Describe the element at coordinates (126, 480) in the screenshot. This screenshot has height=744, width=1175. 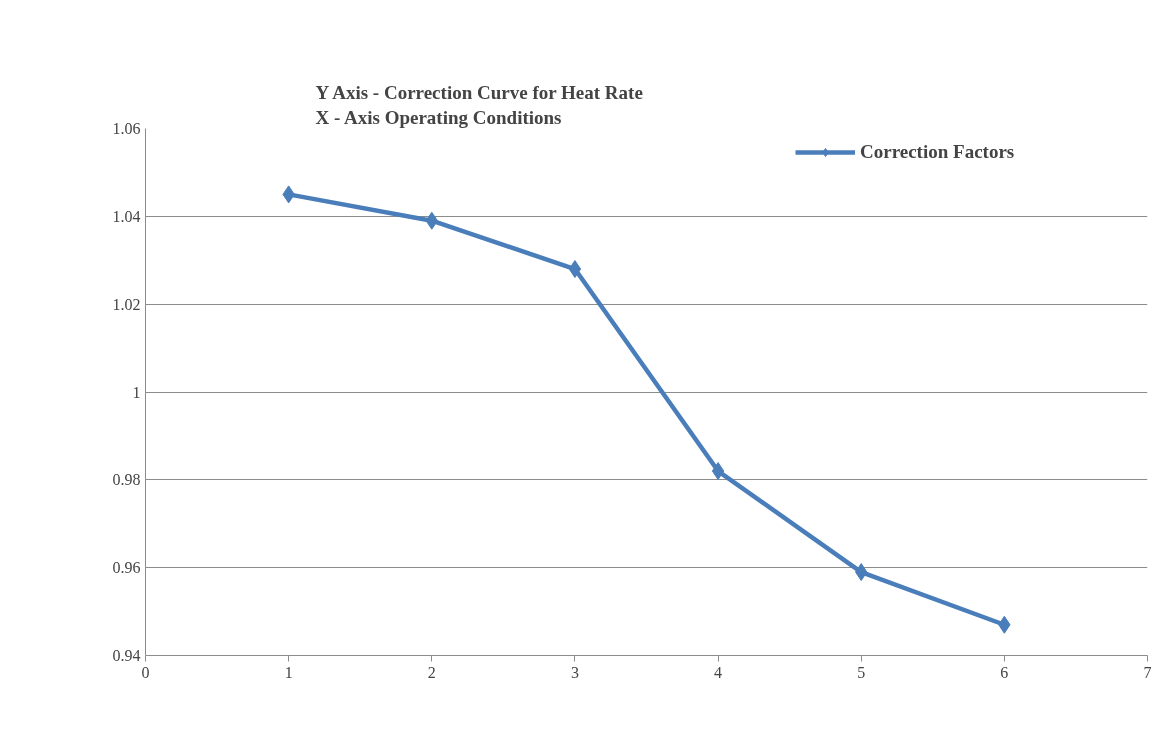
I see `y-tick-label: 0.98` at that location.